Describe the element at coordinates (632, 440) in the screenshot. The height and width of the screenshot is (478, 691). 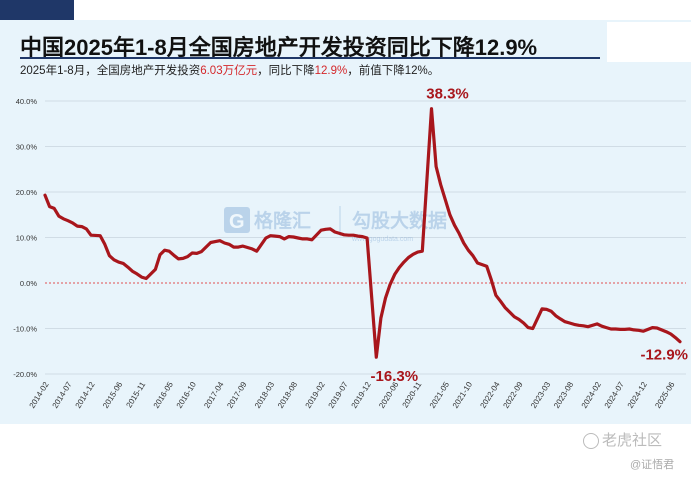
I see `footer-logo-text: 老虎社区` at that location.